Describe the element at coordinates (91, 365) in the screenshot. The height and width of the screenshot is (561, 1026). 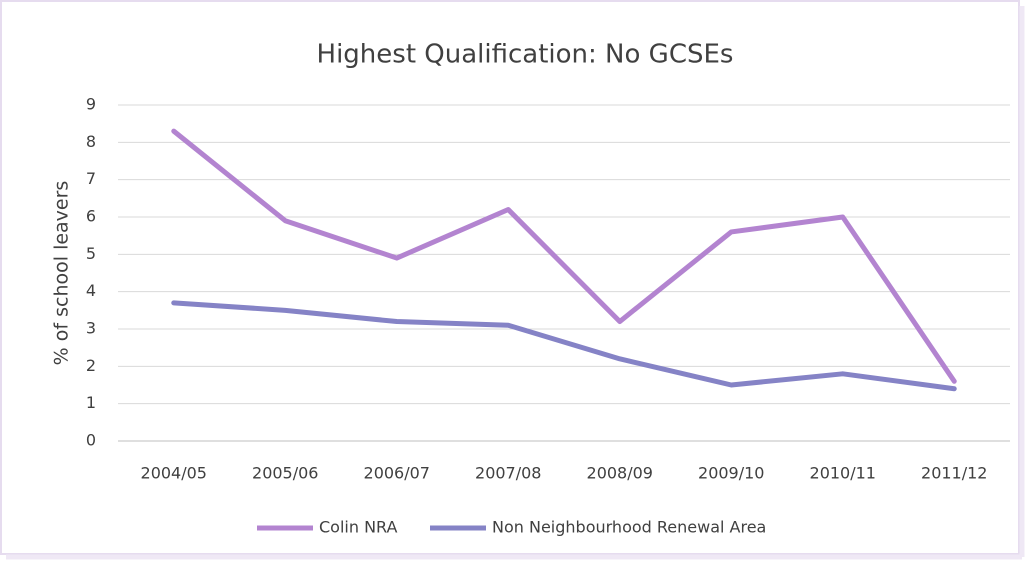
I see `y-tick-label: 2` at that location.